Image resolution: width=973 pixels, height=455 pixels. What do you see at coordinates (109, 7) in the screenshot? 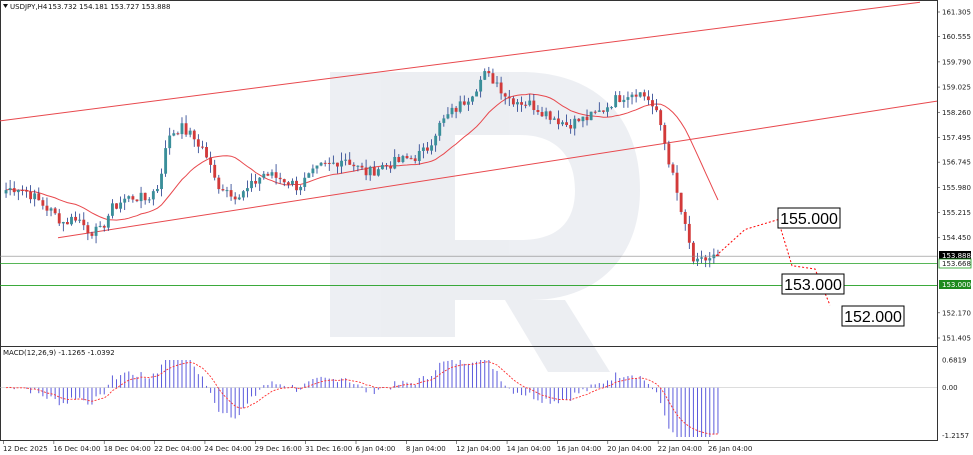
I see `ohlc-label: 153.732 154.181 153.727 153.888` at bounding box center [109, 7].